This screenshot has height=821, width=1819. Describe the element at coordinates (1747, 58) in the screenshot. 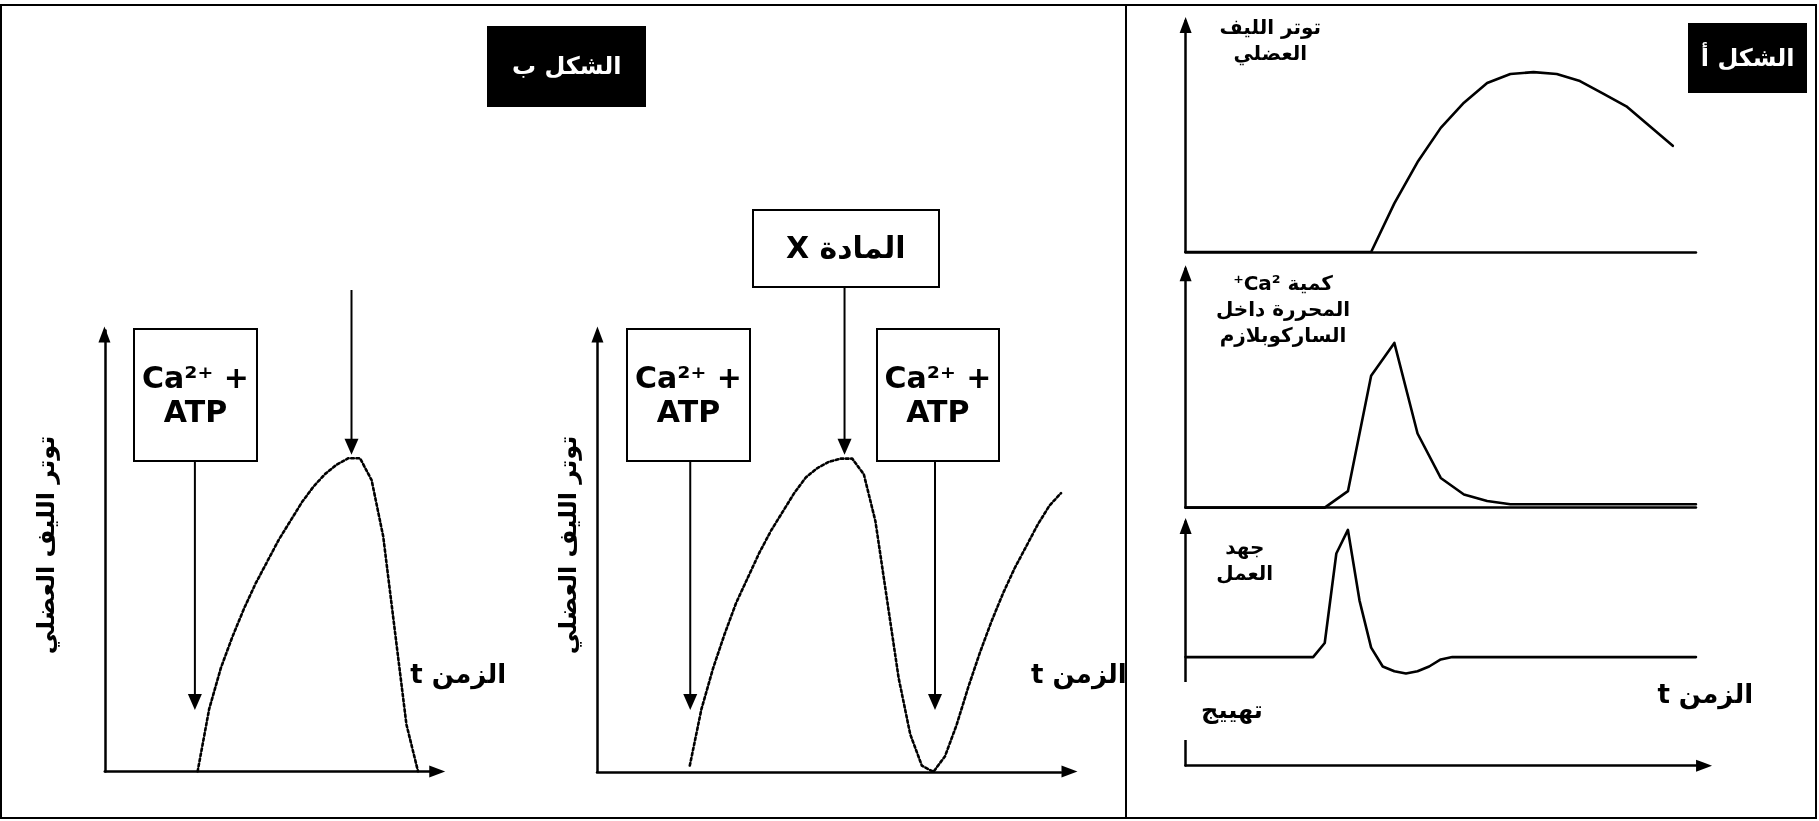

I see `text: الشكل أ` at that location.